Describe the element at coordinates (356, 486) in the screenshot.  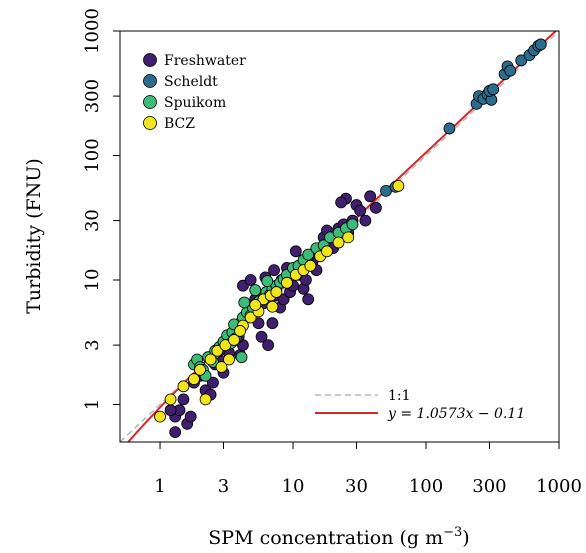
I see `x-tick-label: 30` at that location.